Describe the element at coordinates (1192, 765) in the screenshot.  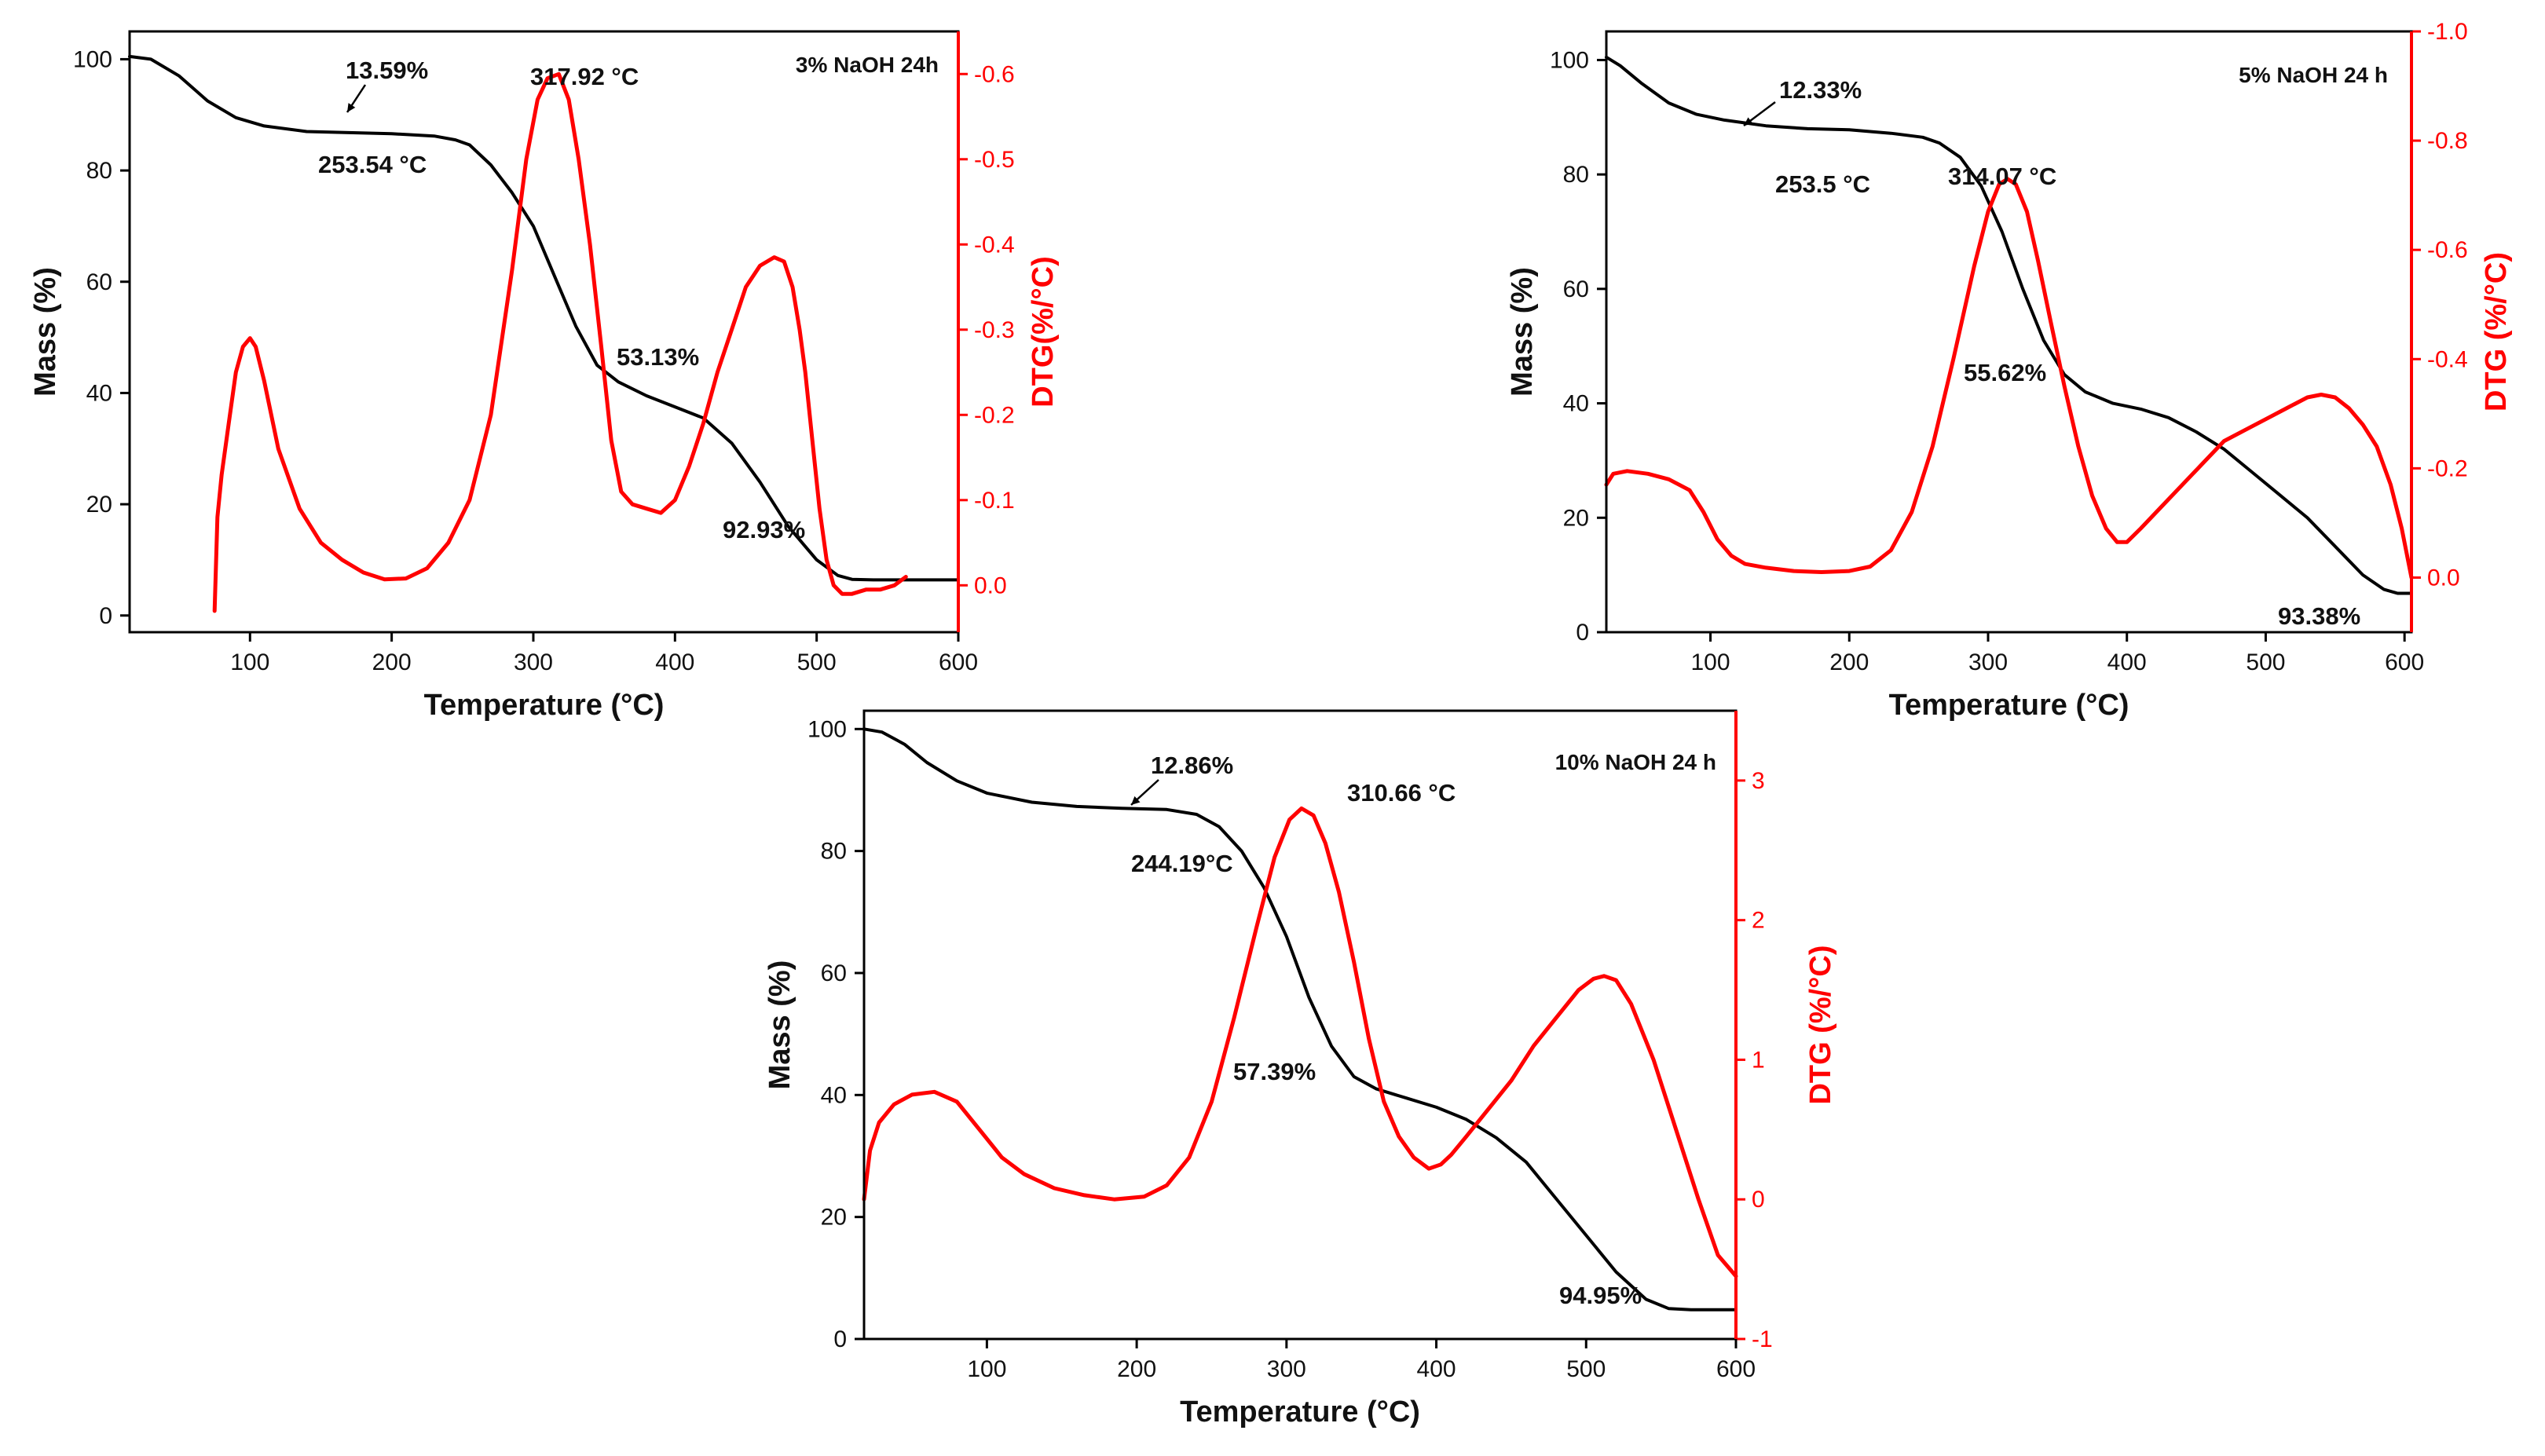
I see `annotation-label: 12.86%` at that location.